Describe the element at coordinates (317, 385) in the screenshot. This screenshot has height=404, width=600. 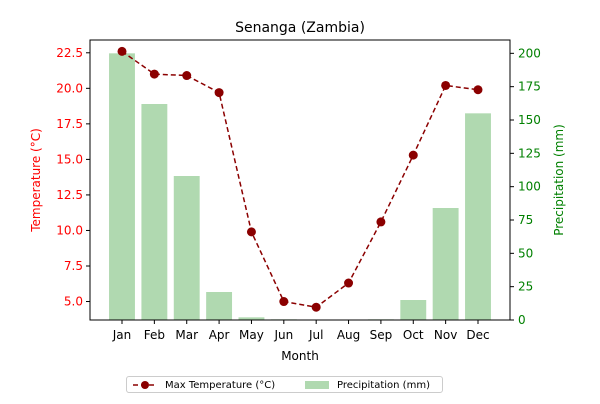
I see `legend-bar-swatch-icon` at that location.